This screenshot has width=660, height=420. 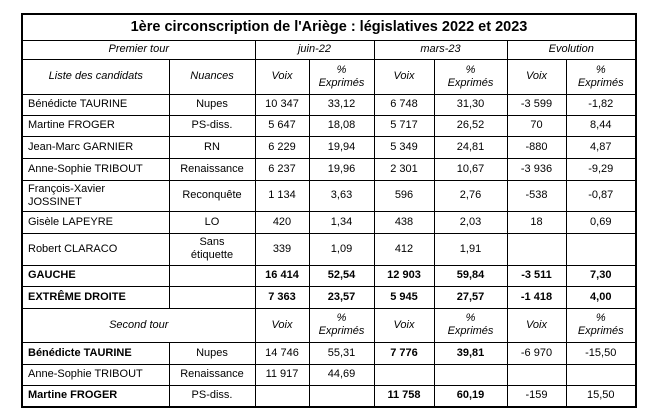 I want to click on pct-cell: 8,44, so click(x=601, y=125).